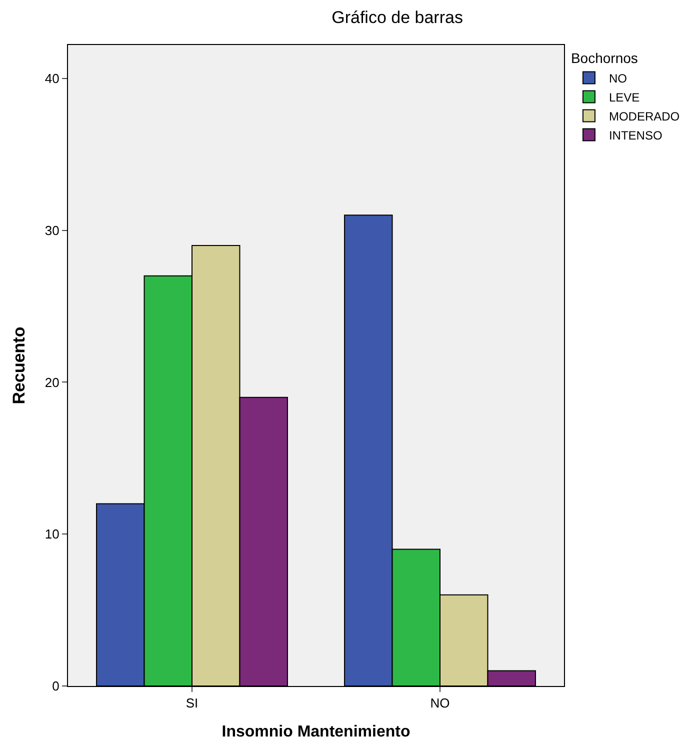 Image resolution: width=697 pixels, height=753 pixels. What do you see at coordinates (52, 382) in the screenshot?
I see `y-tick-label: 20` at bounding box center [52, 382].